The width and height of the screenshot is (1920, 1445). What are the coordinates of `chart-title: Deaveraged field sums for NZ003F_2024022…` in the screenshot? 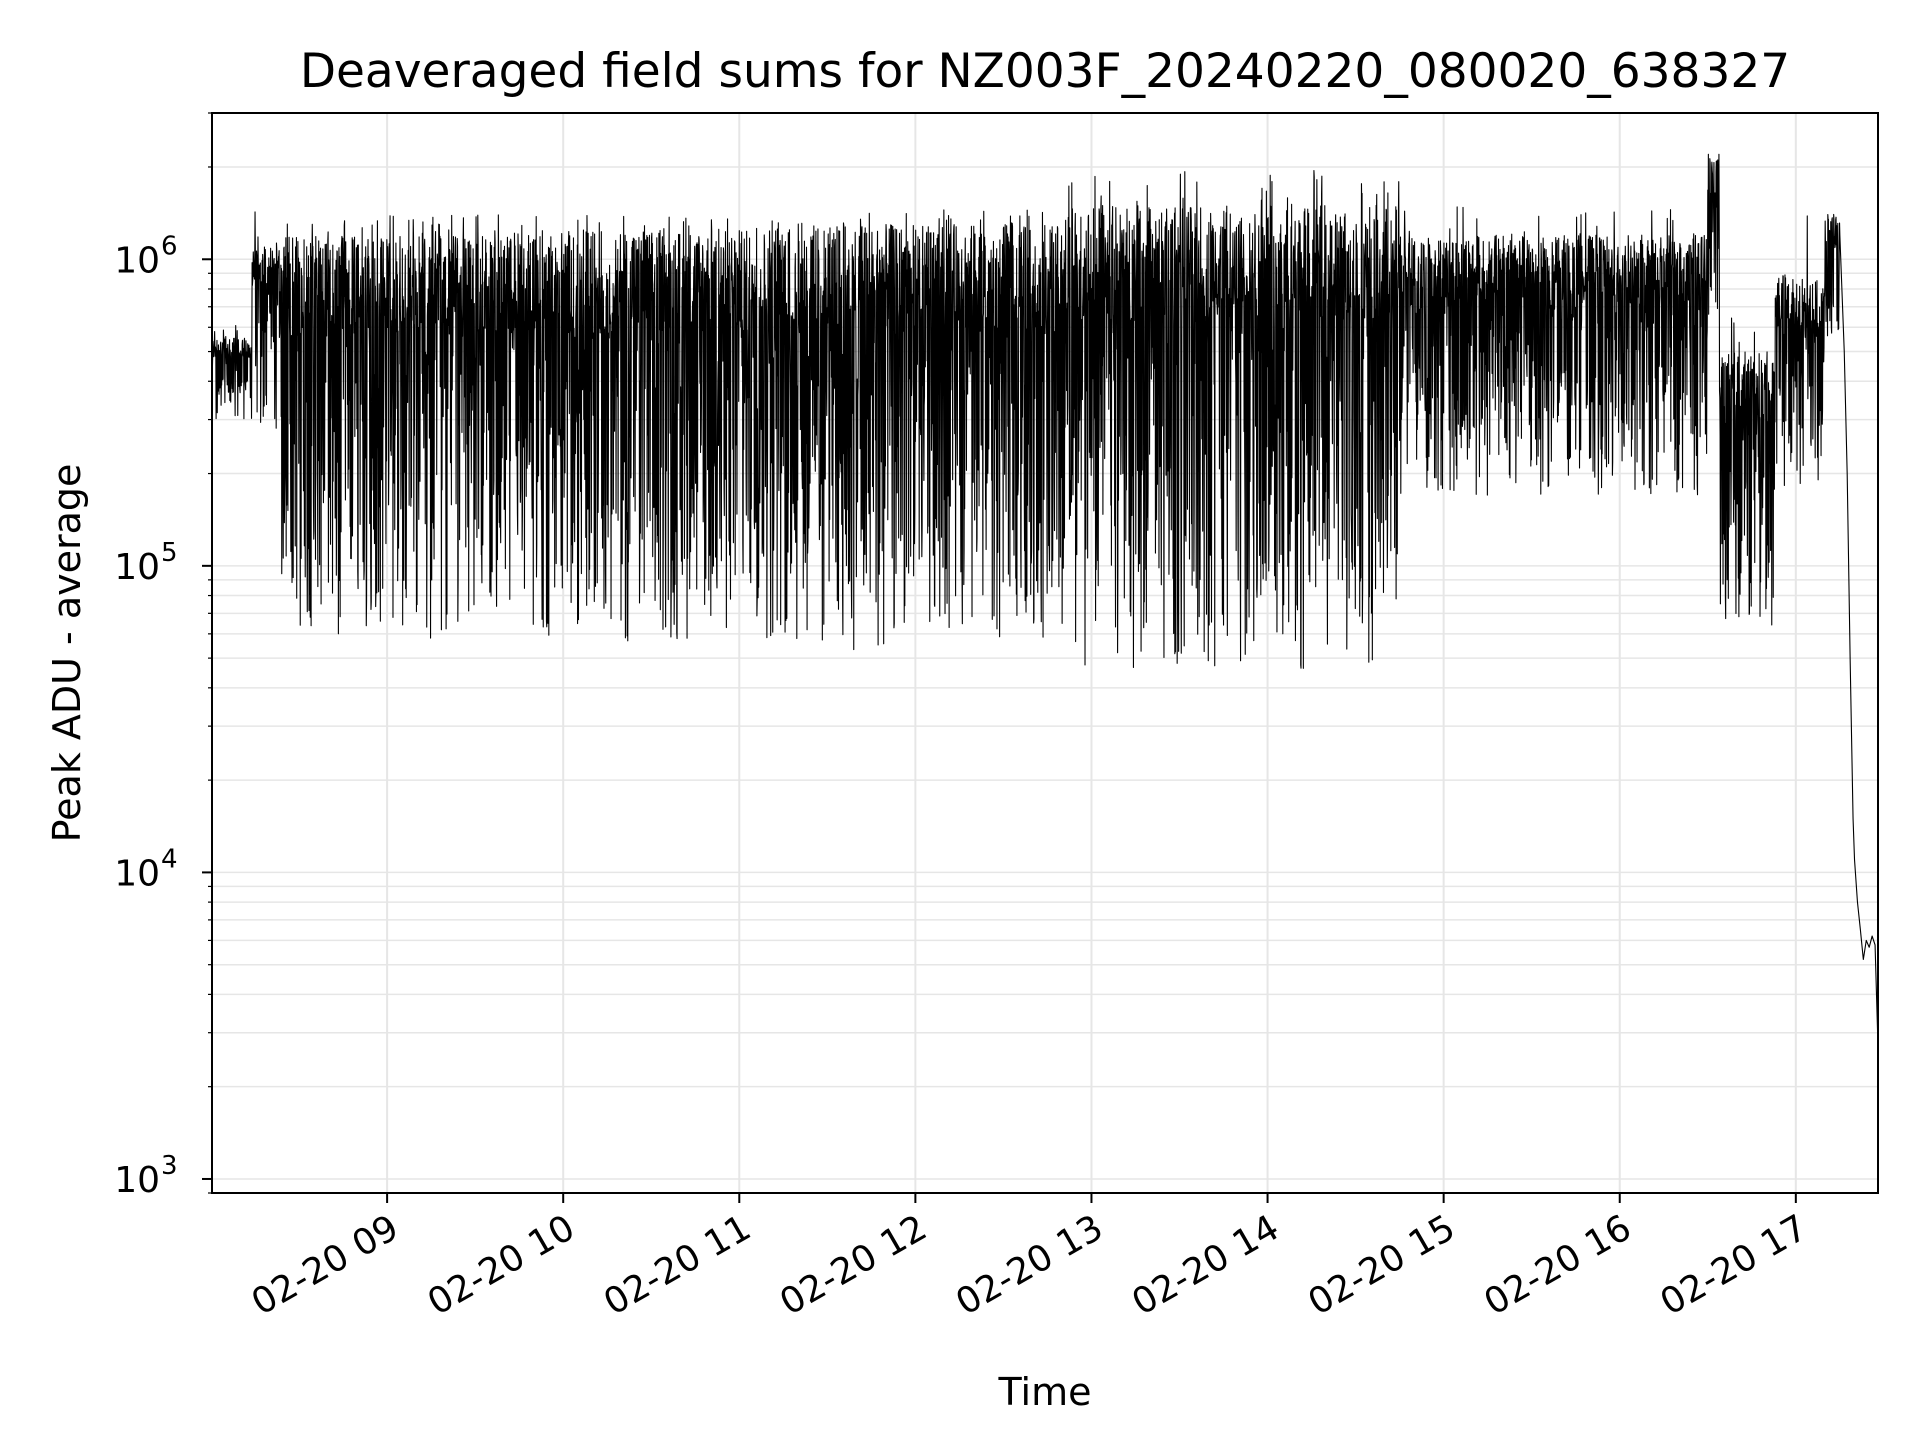 It's located at (1045, 71).